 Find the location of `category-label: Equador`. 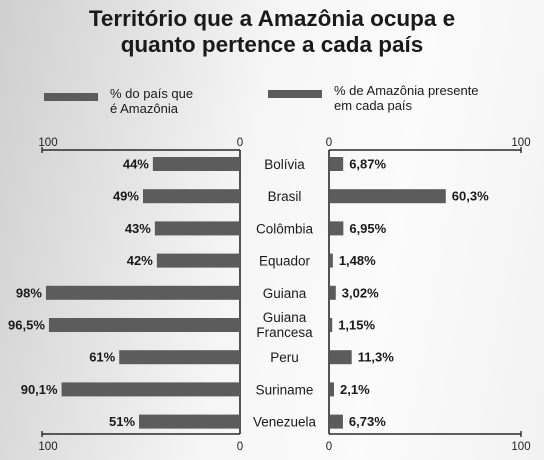

category-label: Equador is located at coordinates (285, 261).